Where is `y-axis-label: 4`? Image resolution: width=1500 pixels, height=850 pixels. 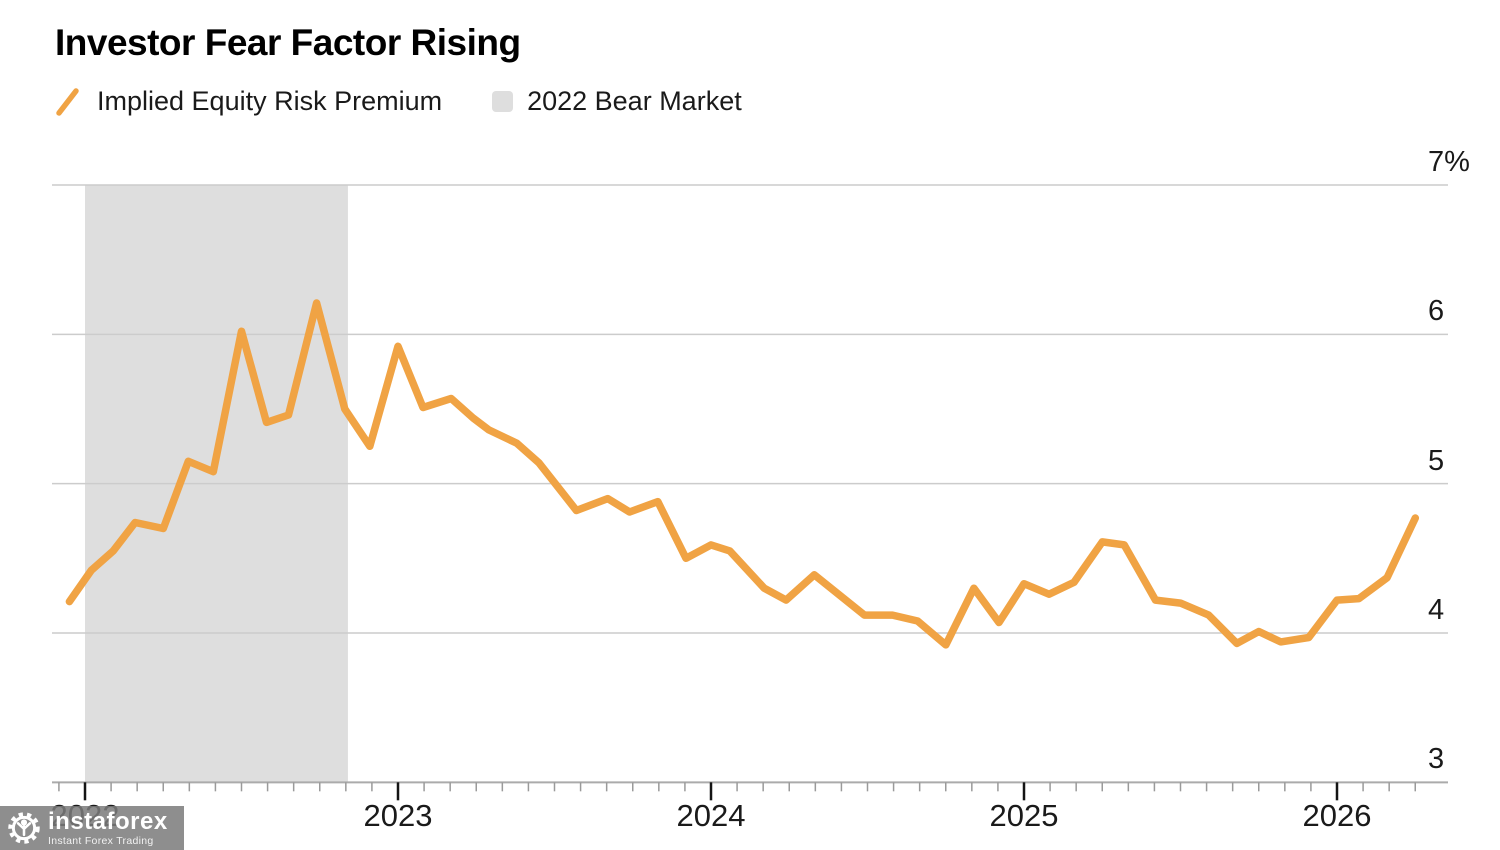
y-axis-label: 4 is located at coordinates (1436, 609).